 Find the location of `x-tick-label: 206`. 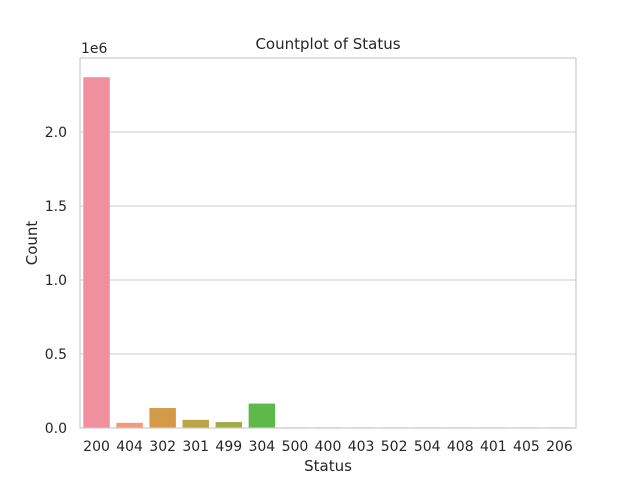

x-tick-label: 206 is located at coordinates (559, 447).